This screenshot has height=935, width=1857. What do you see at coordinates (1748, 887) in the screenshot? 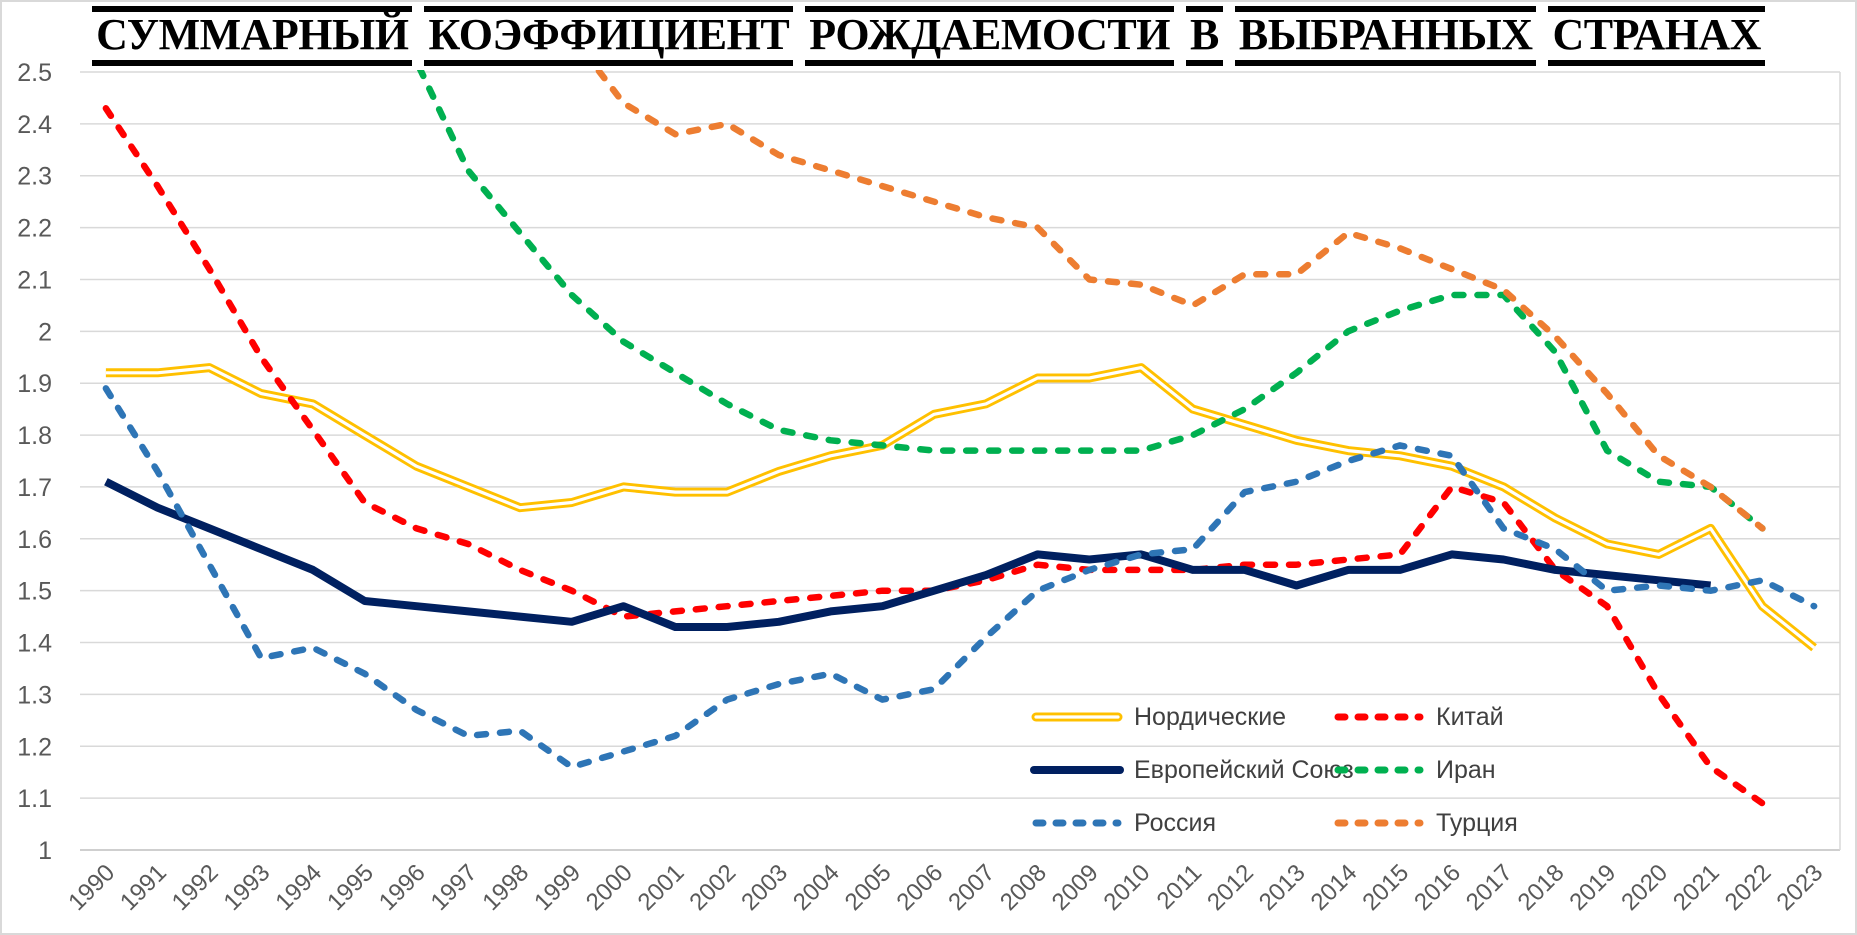
I see `svg-text: 2022` at bounding box center [1748, 887].